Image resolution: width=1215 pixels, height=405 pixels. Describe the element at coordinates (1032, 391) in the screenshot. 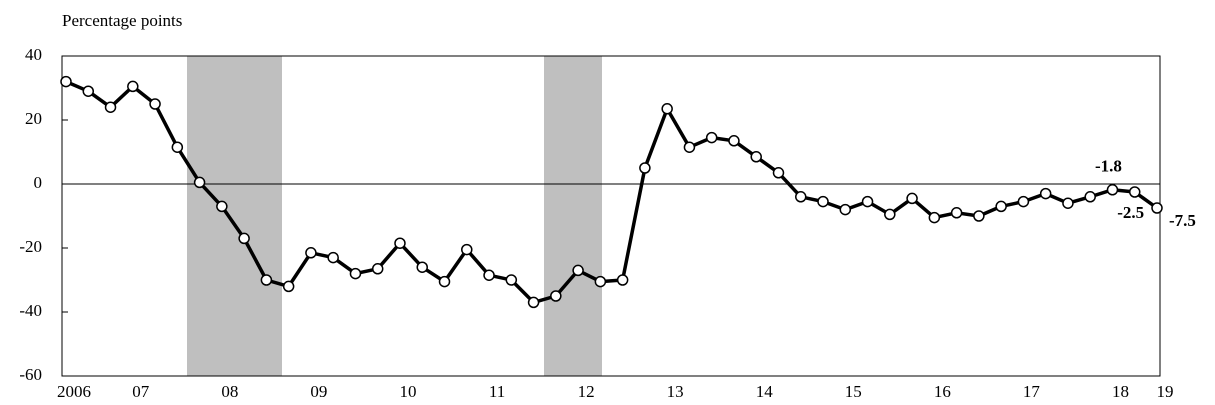

I see `x-tick-label: 17` at that location.